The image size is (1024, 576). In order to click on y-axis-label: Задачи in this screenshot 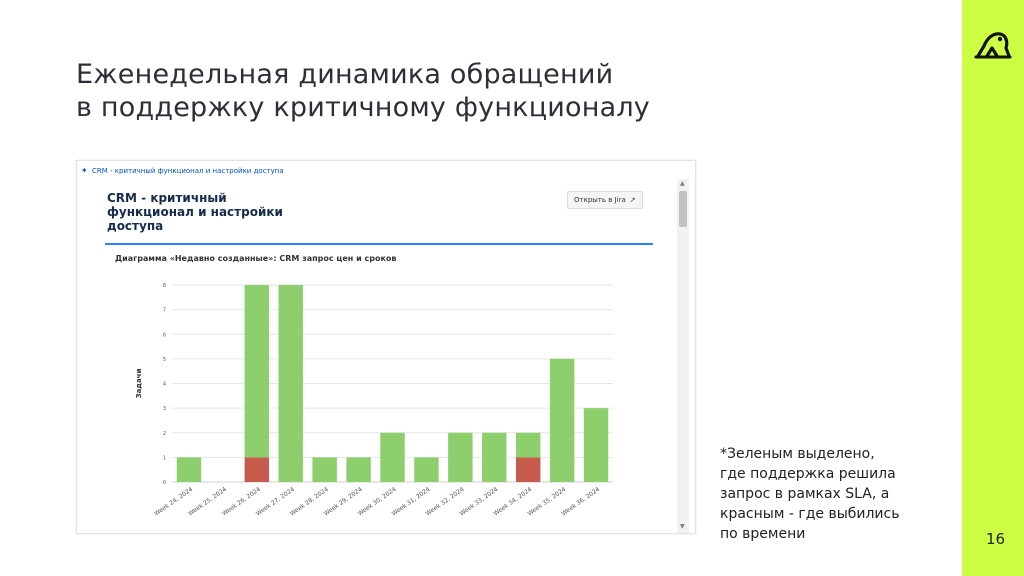, I will do `click(139, 384)`.